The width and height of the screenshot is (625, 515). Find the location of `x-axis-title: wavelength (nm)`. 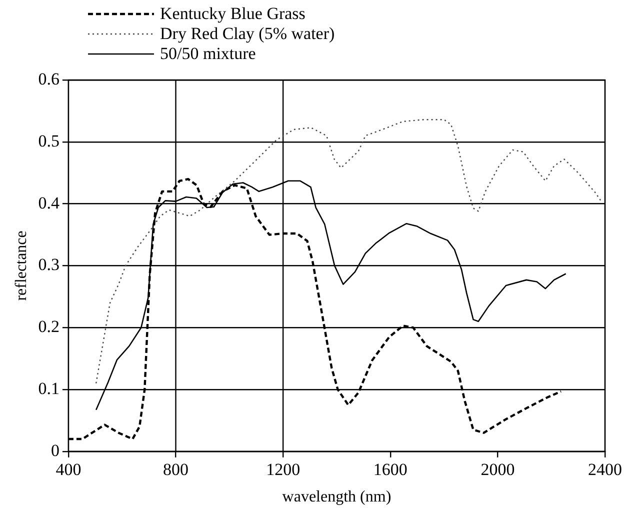

x-axis-title: wavelength (nm) is located at coordinates (337, 497).